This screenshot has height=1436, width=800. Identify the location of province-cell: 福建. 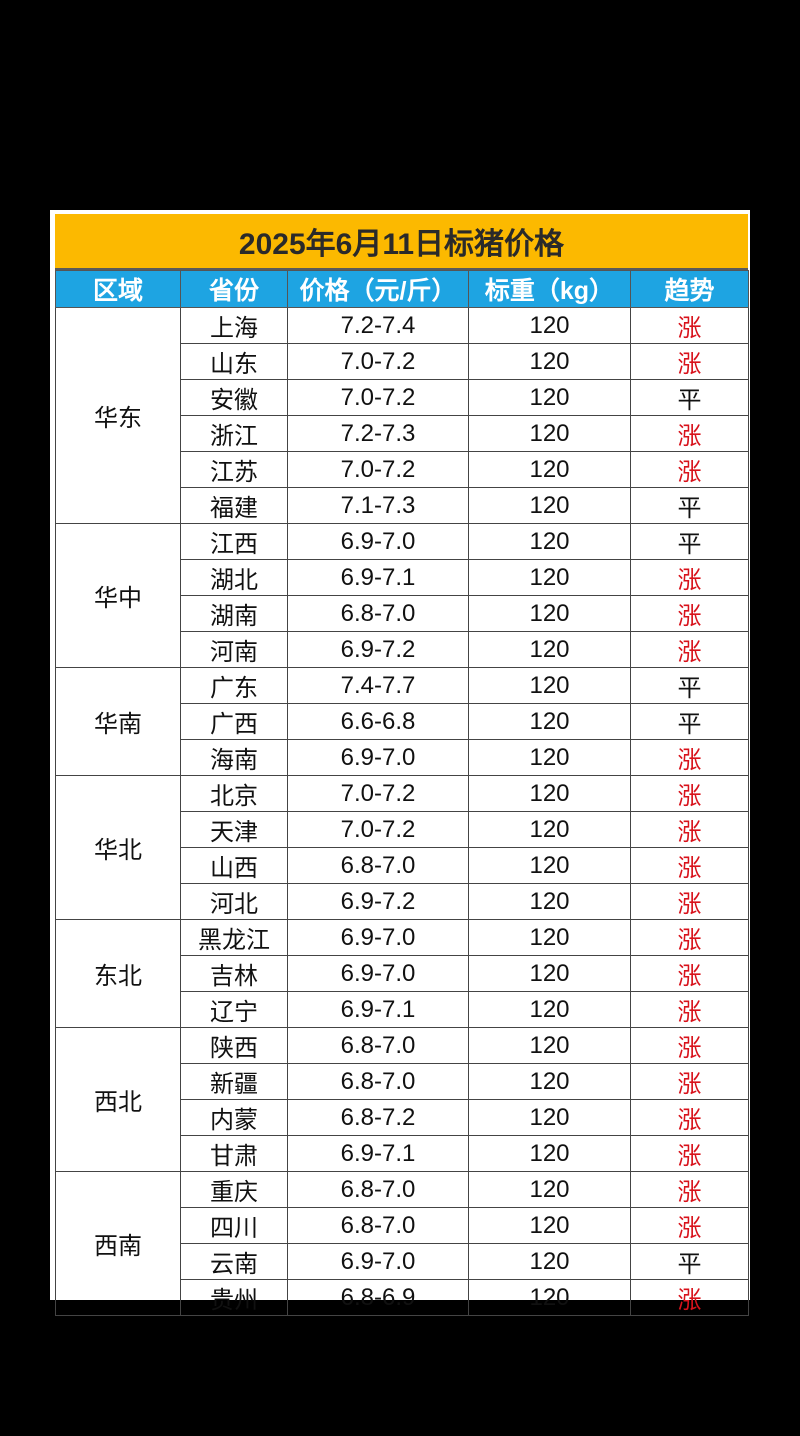
(234, 505).